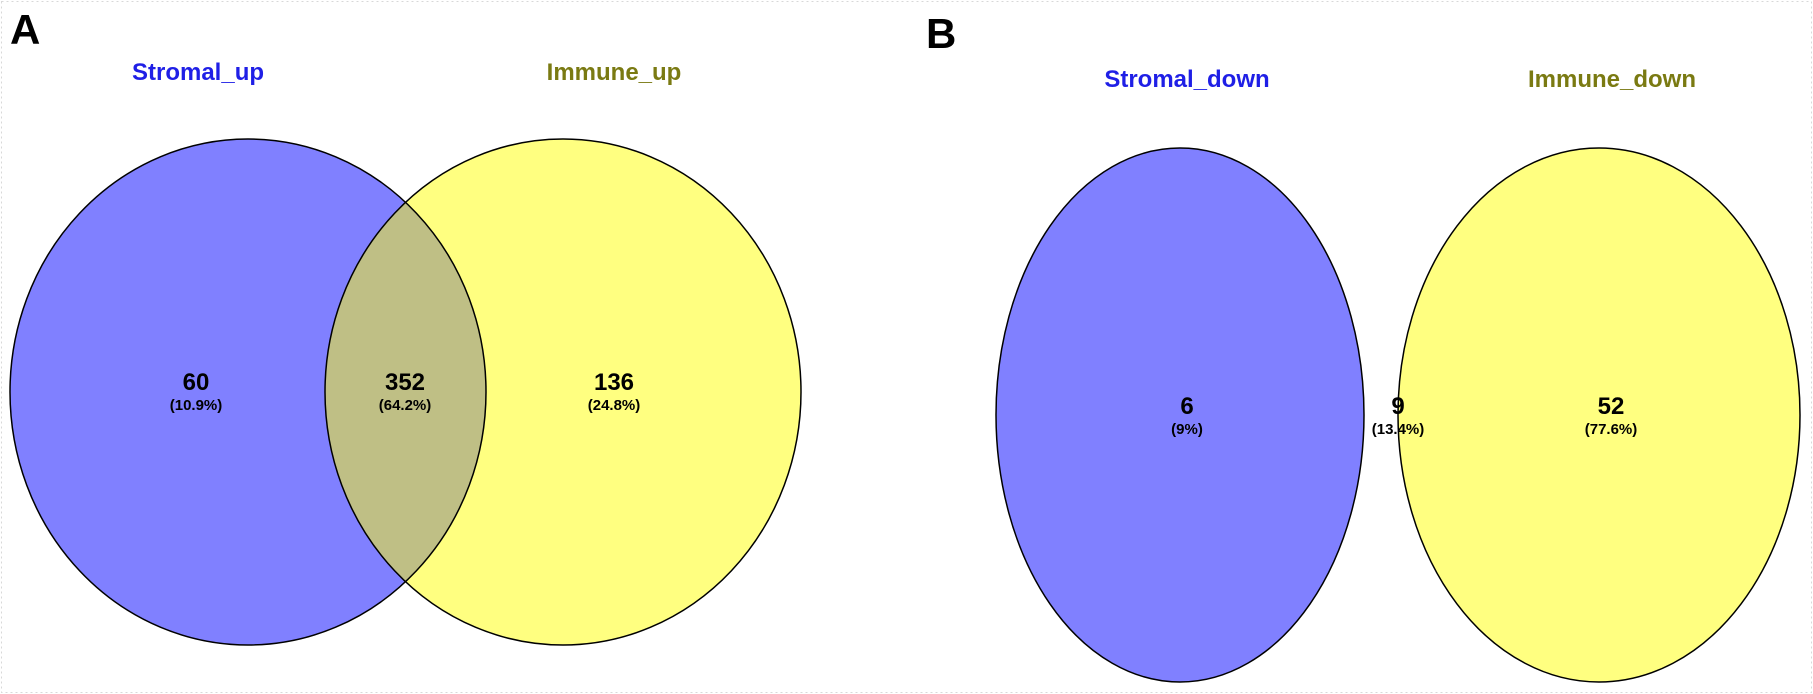 The image size is (1813, 694). Describe the element at coordinates (405, 405) in the screenshot. I see `overlap-percent-a: (64.2%)` at that location.